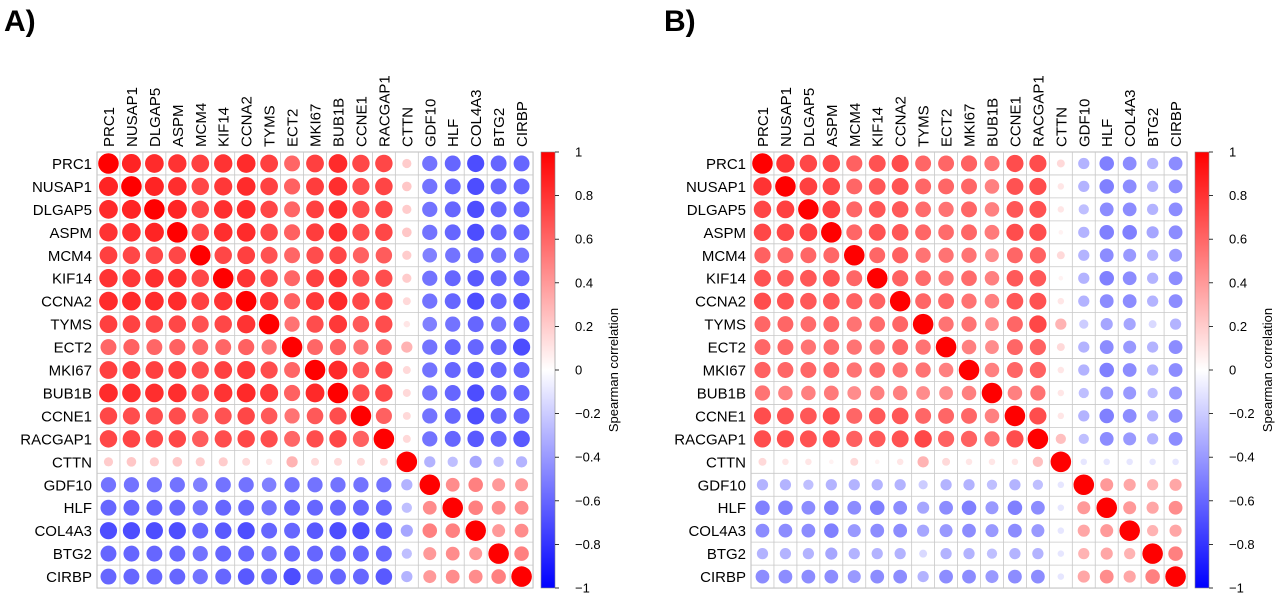 The width and height of the screenshot is (1280, 596). What do you see at coordinates (785, 576) in the screenshot?
I see `corr-cell-cirbp-nusap1` at bounding box center [785, 576].